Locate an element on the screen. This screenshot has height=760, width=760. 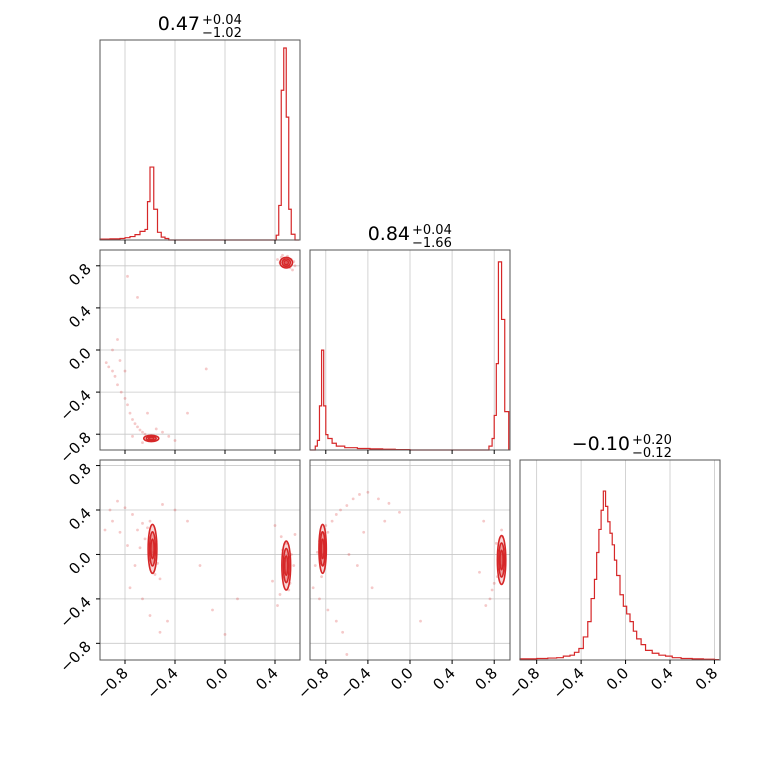
xtick-label-row2-col2-3: 0.4 is located at coordinates (662, 679).